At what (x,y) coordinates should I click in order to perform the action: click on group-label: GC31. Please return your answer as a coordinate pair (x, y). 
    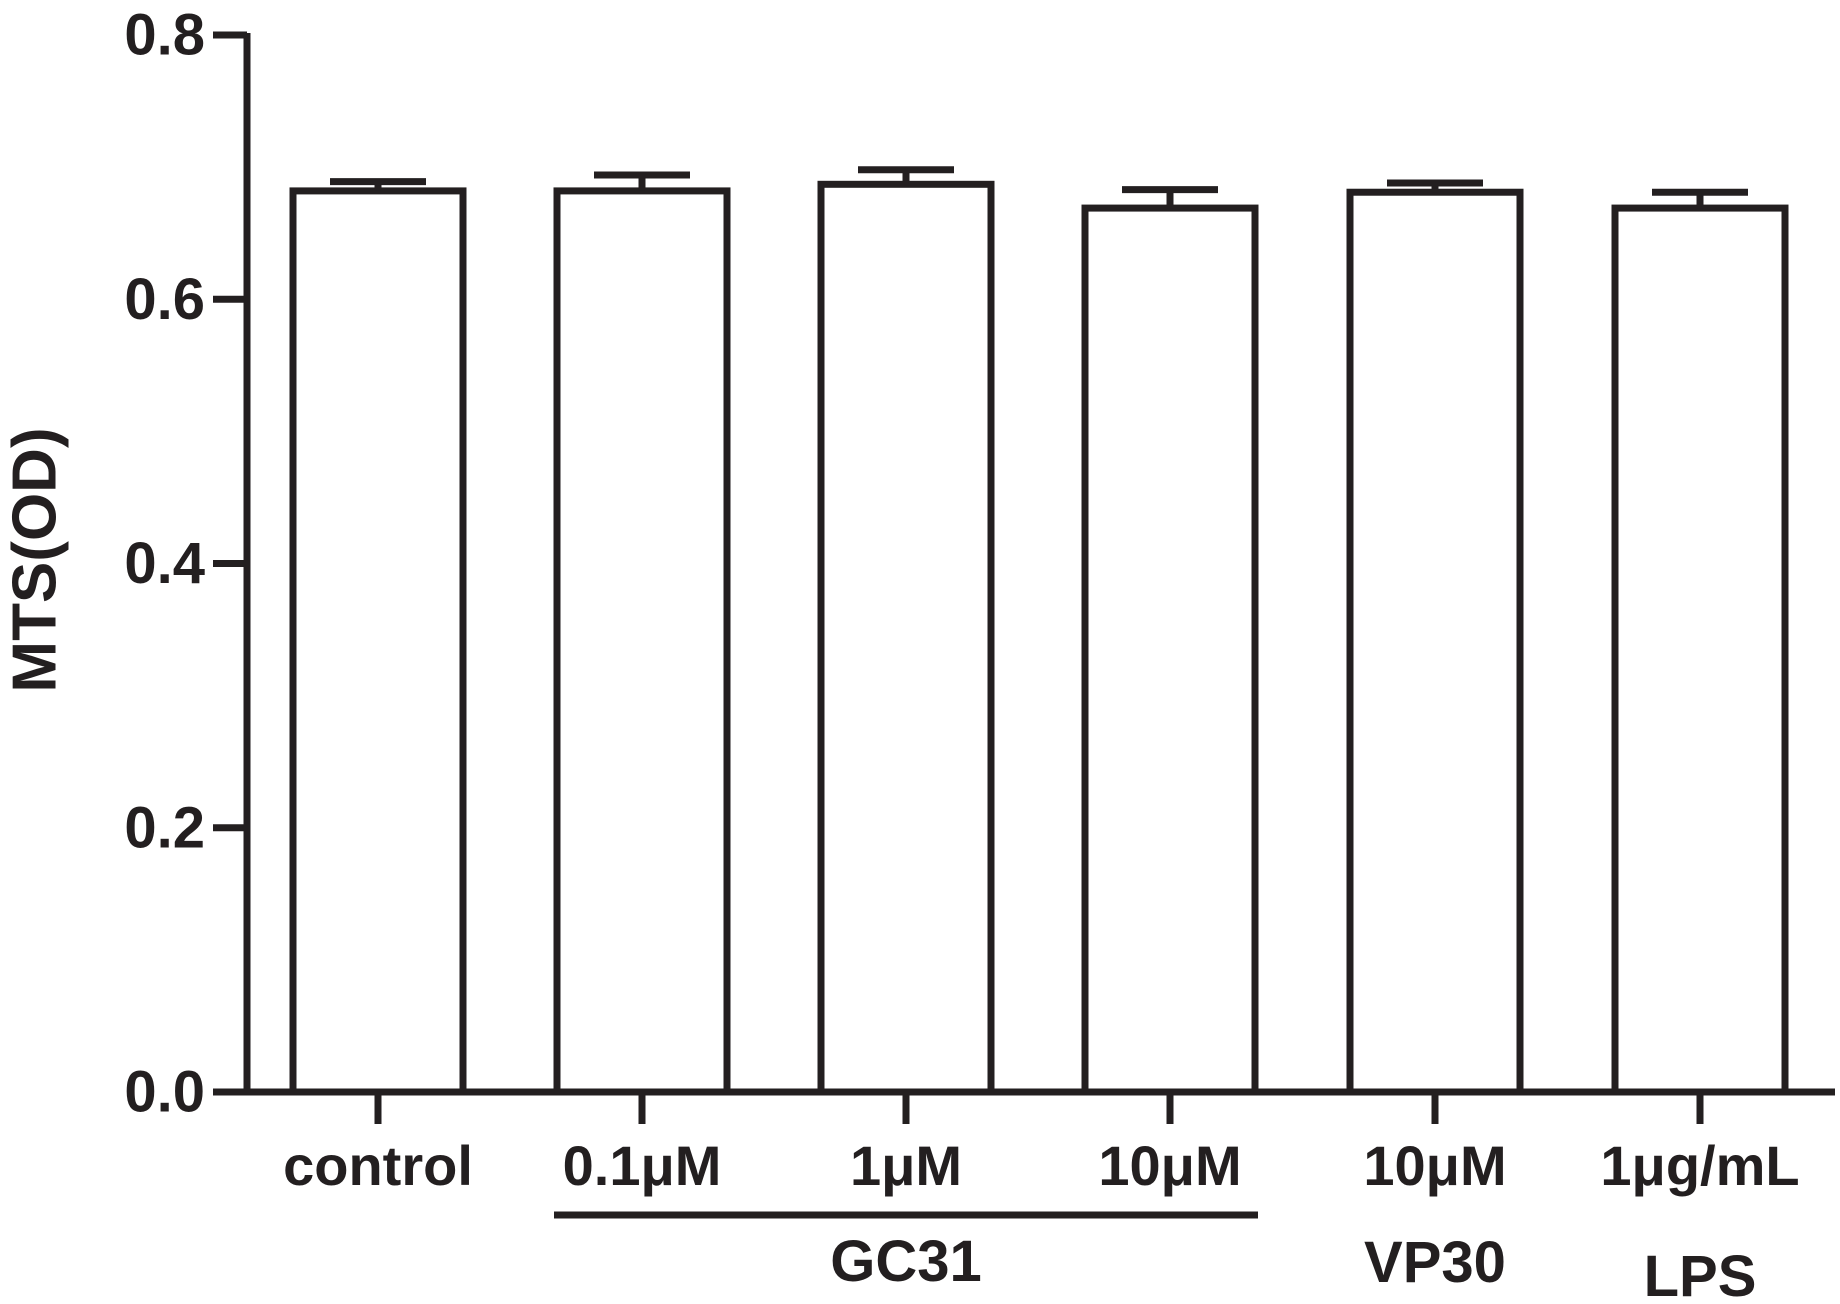
    Looking at the image, I should click on (906, 1261).